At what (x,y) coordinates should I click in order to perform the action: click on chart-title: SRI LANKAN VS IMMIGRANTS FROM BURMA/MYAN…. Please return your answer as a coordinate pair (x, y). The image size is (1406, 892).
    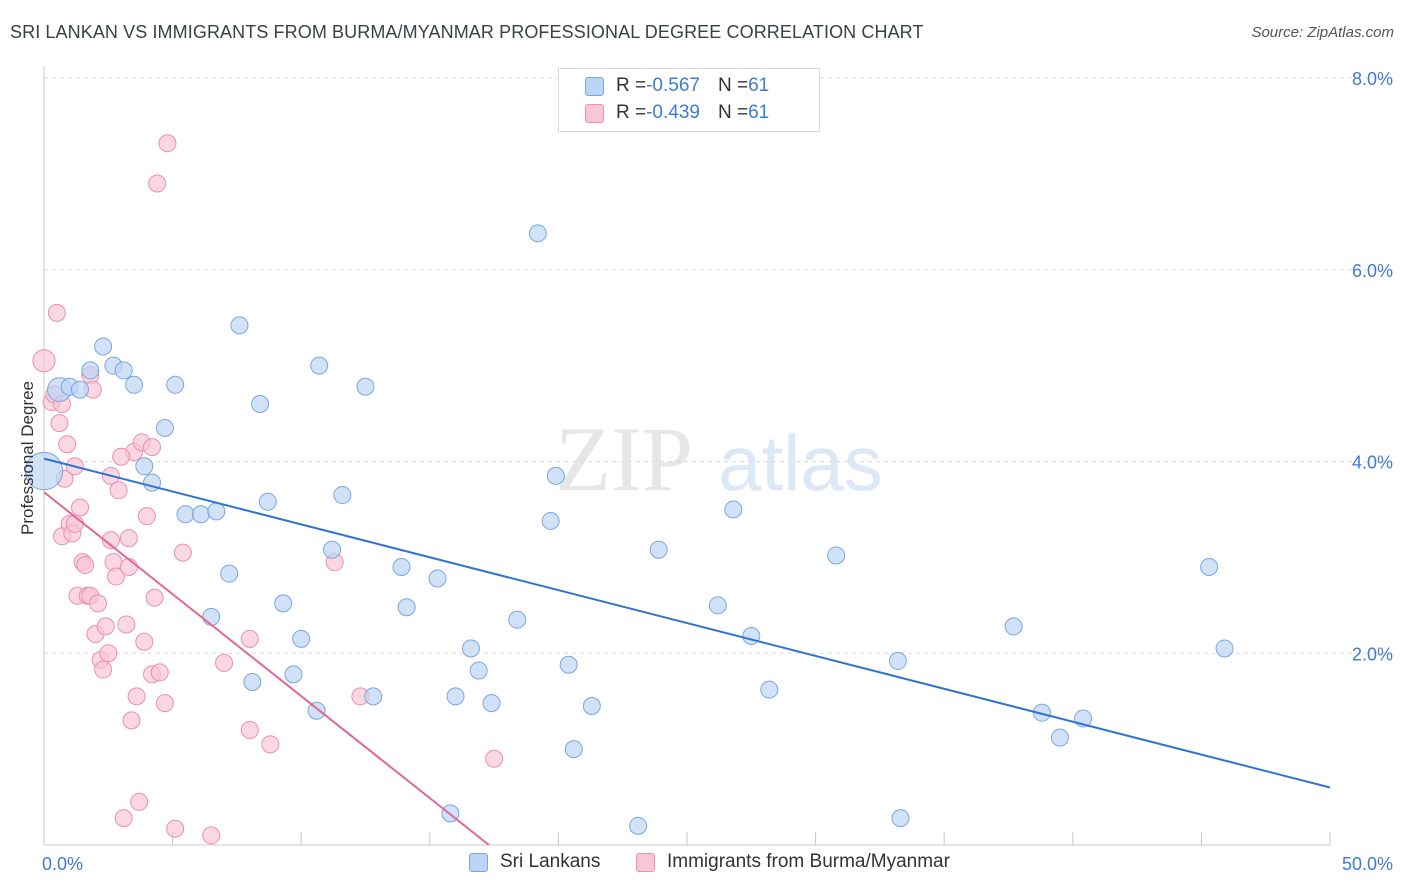
    Looking at the image, I should click on (467, 32).